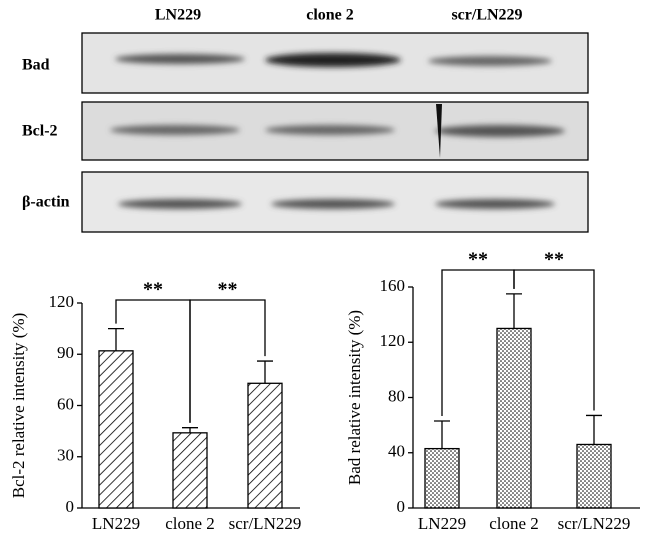  What do you see at coordinates (65, 403) in the screenshot?
I see `y-tick-label: 60` at bounding box center [65, 403].